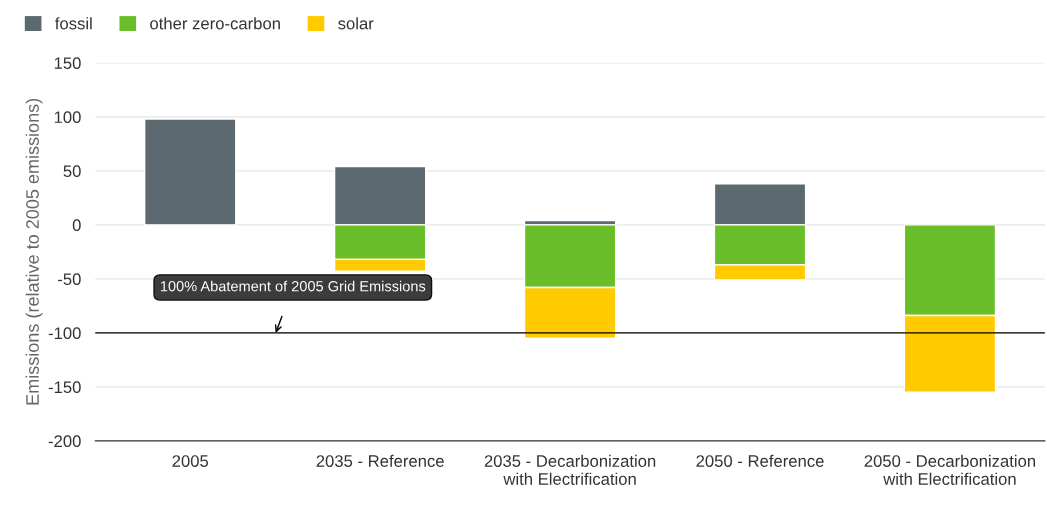 This screenshot has width=1047, height=515. Describe the element at coordinates (64, 333) in the screenshot. I see `y-tick-label: -100` at that location.